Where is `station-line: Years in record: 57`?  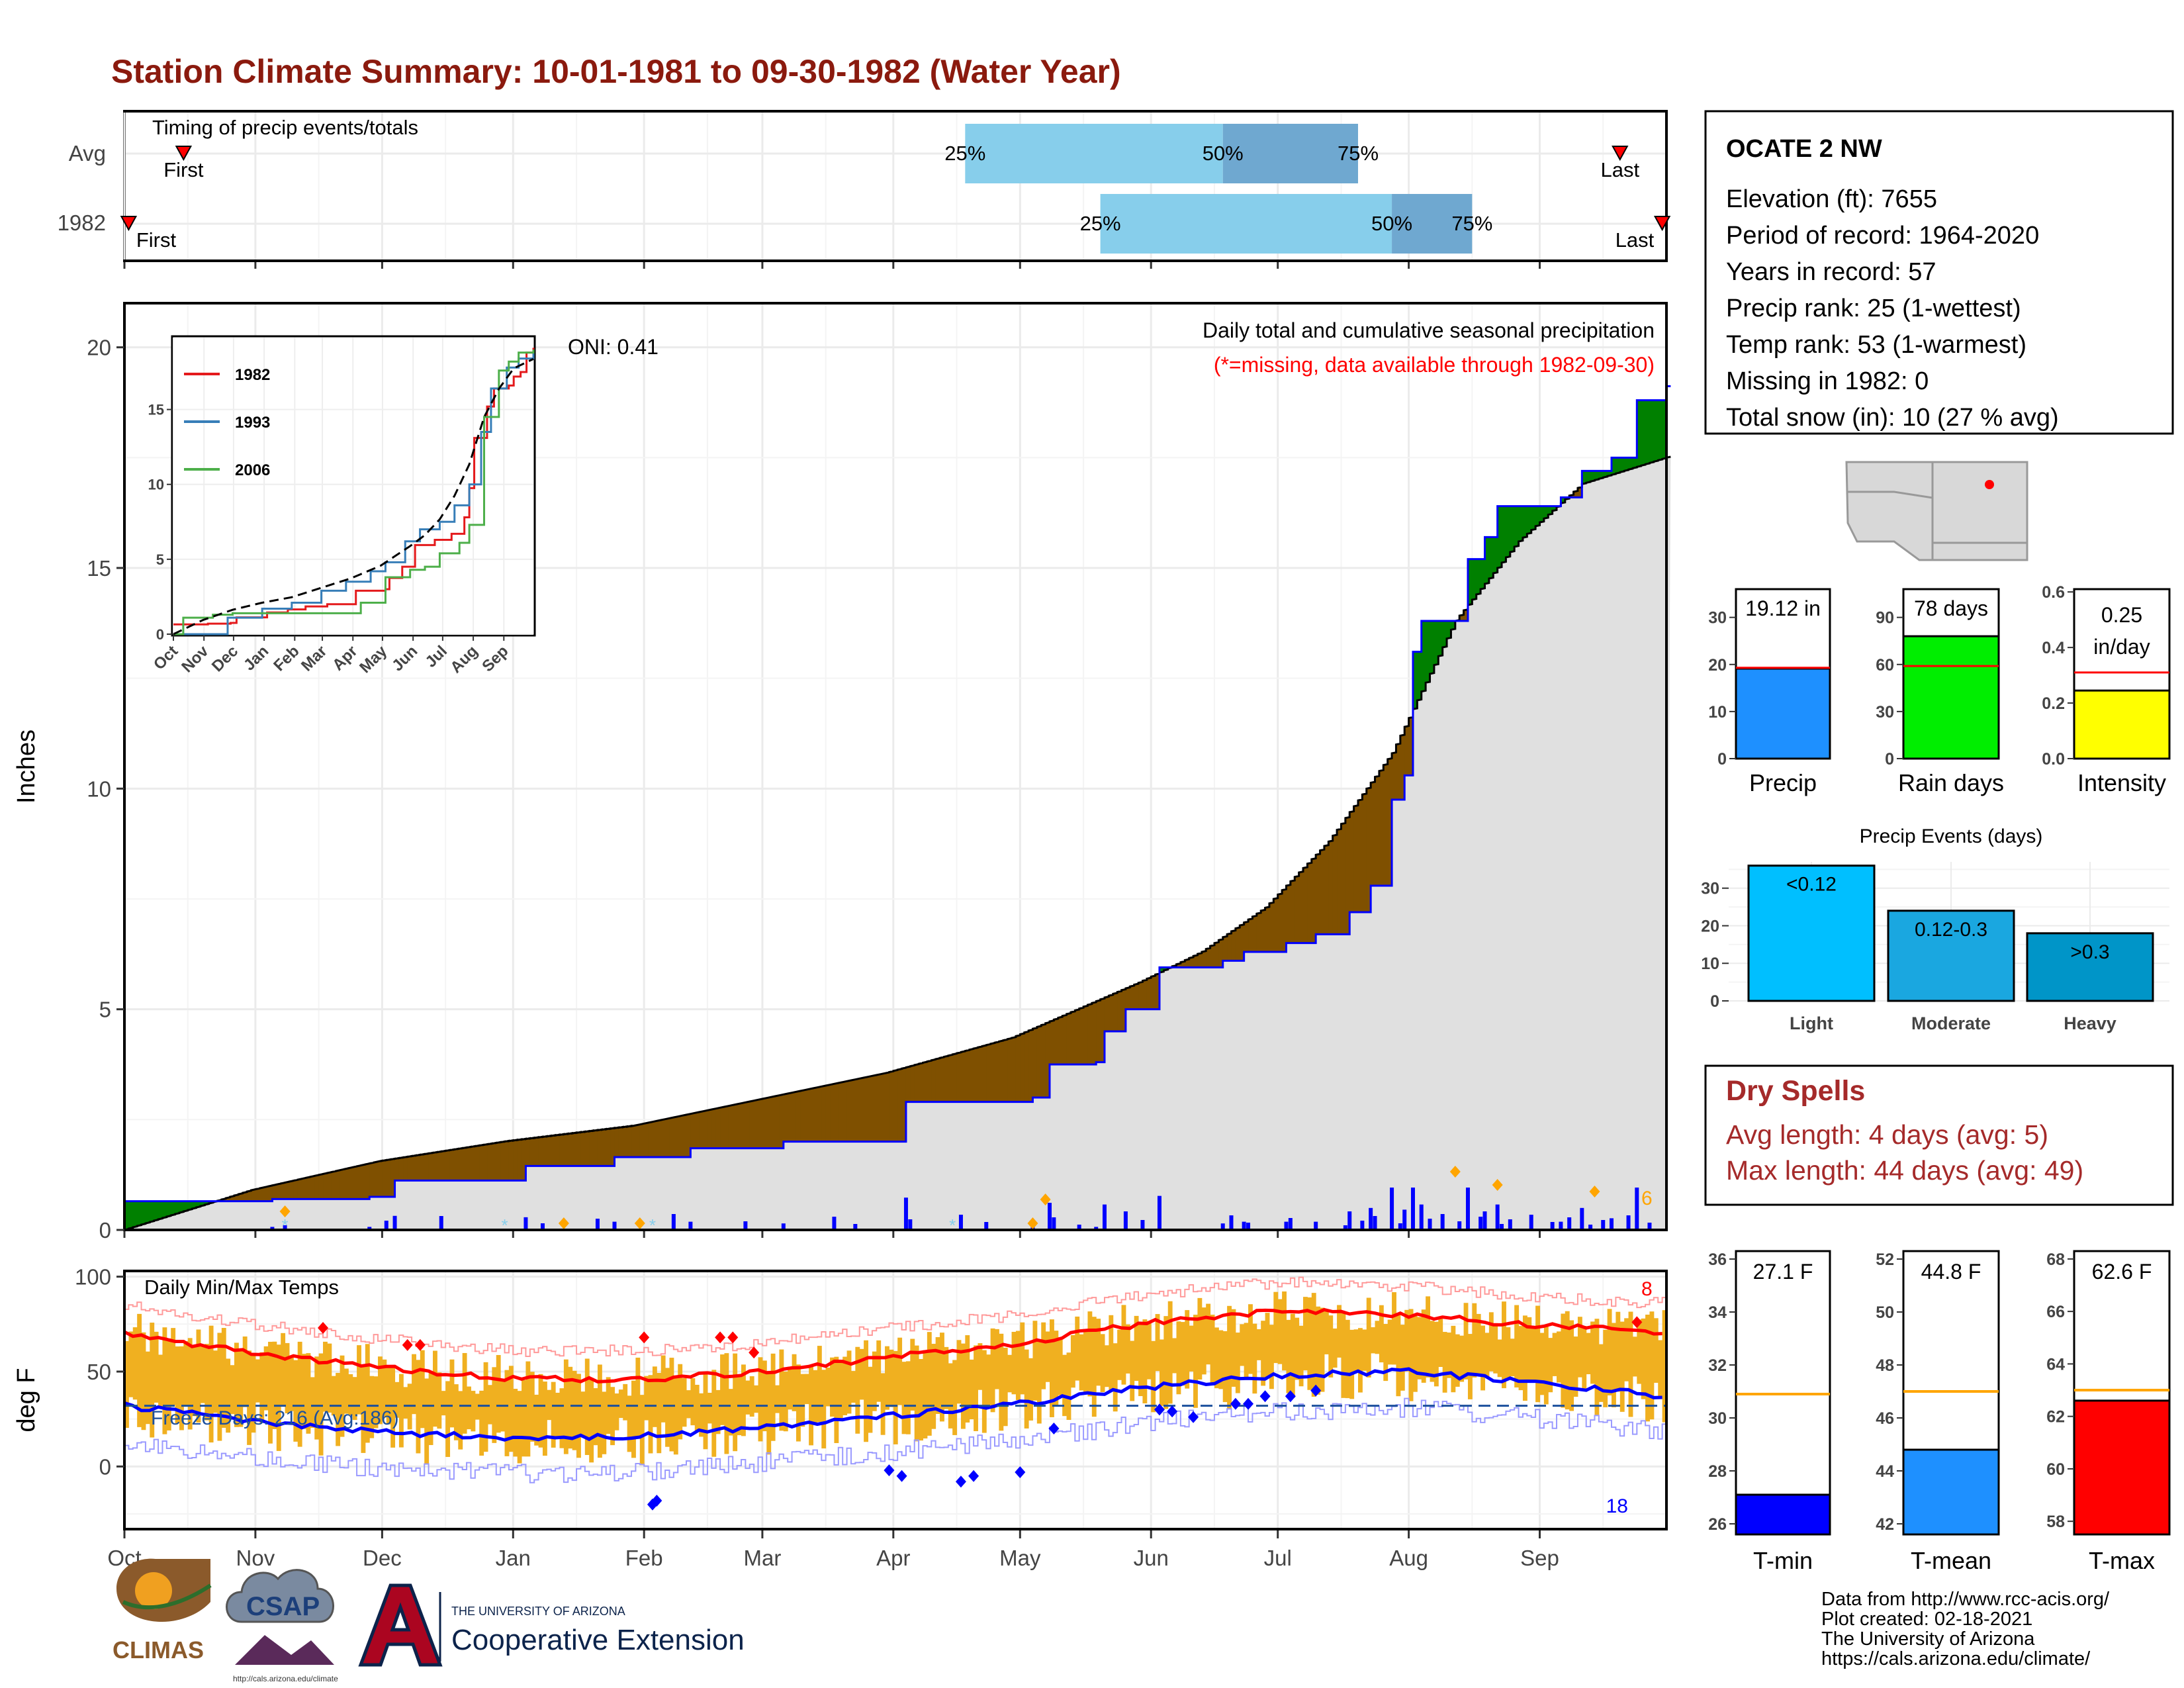
station-line: Years in record: 57 is located at coordinates (1831, 272).